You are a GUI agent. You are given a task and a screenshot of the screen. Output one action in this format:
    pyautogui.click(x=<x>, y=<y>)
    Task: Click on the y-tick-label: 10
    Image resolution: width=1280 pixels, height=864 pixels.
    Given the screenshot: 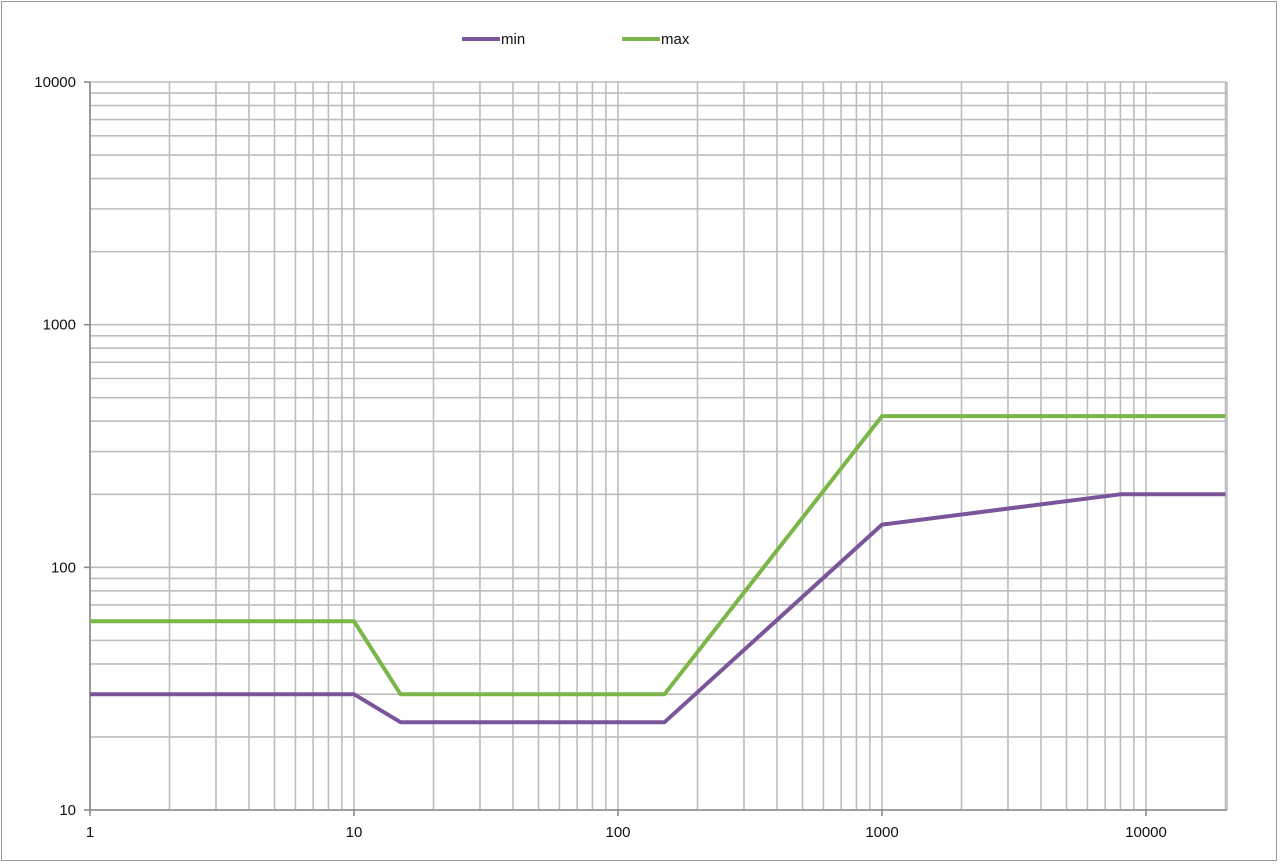 What is the action you would take?
    pyautogui.click(x=67, y=810)
    